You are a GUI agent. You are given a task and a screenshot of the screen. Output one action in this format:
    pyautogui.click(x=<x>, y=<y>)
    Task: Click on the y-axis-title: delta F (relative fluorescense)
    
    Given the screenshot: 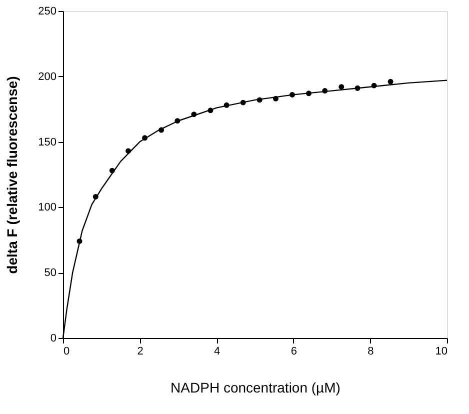 What is the action you would take?
    pyautogui.click(x=12, y=175)
    